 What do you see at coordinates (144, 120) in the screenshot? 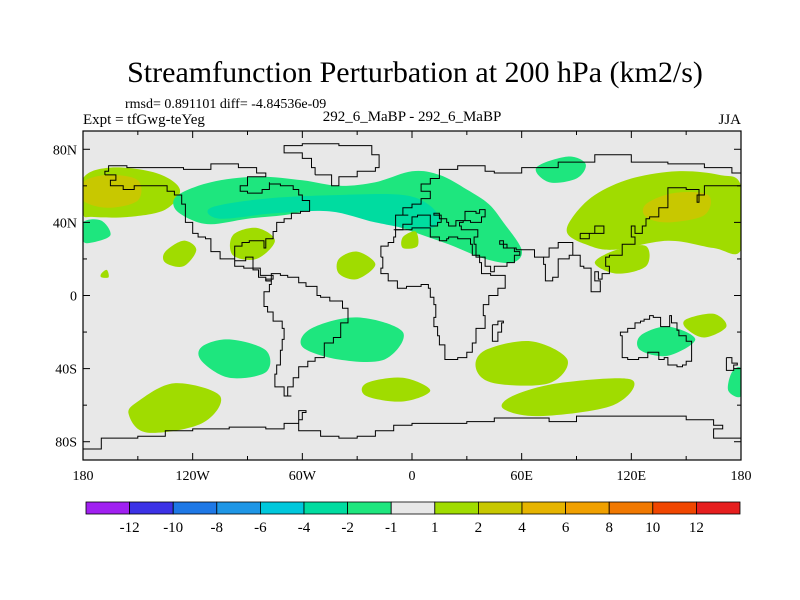
I see `experiment-label: Expt = tfGwg-teYeg` at bounding box center [144, 120].